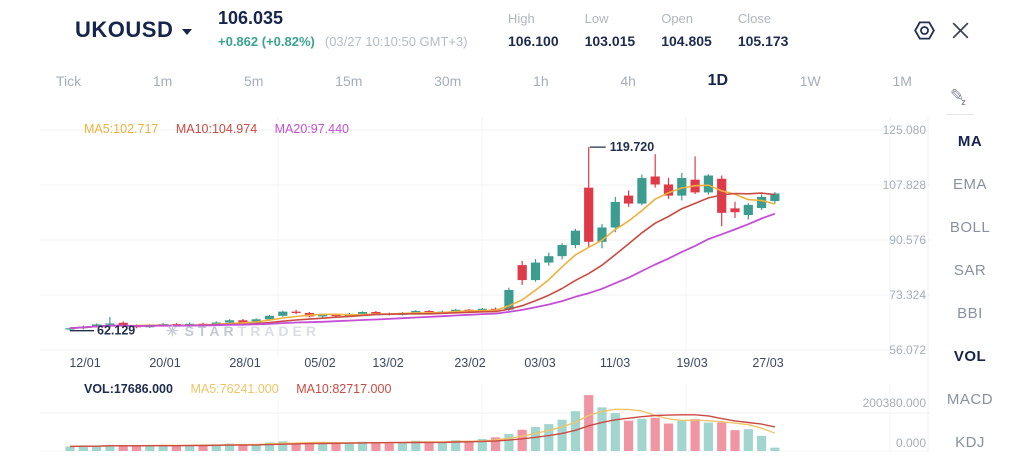  Describe the element at coordinates (960, 33) in the screenshot. I see `close-icon` at that location.